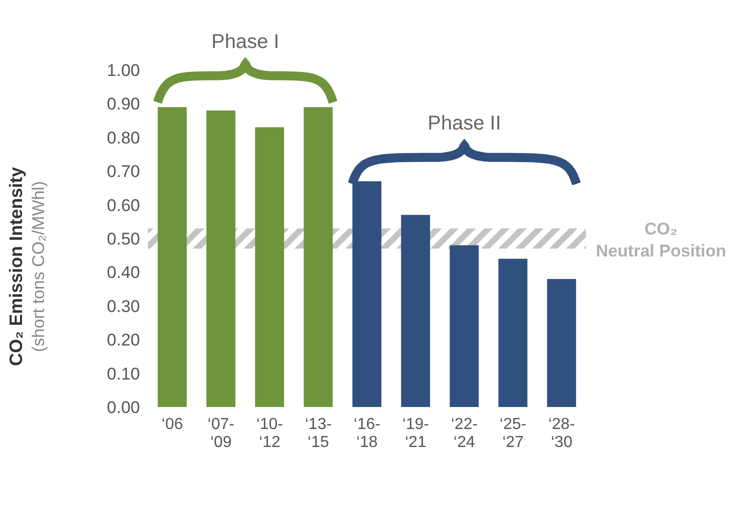 The image size is (736, 512). I want to click on y-tick-label: 0.50, so click(123, 239).